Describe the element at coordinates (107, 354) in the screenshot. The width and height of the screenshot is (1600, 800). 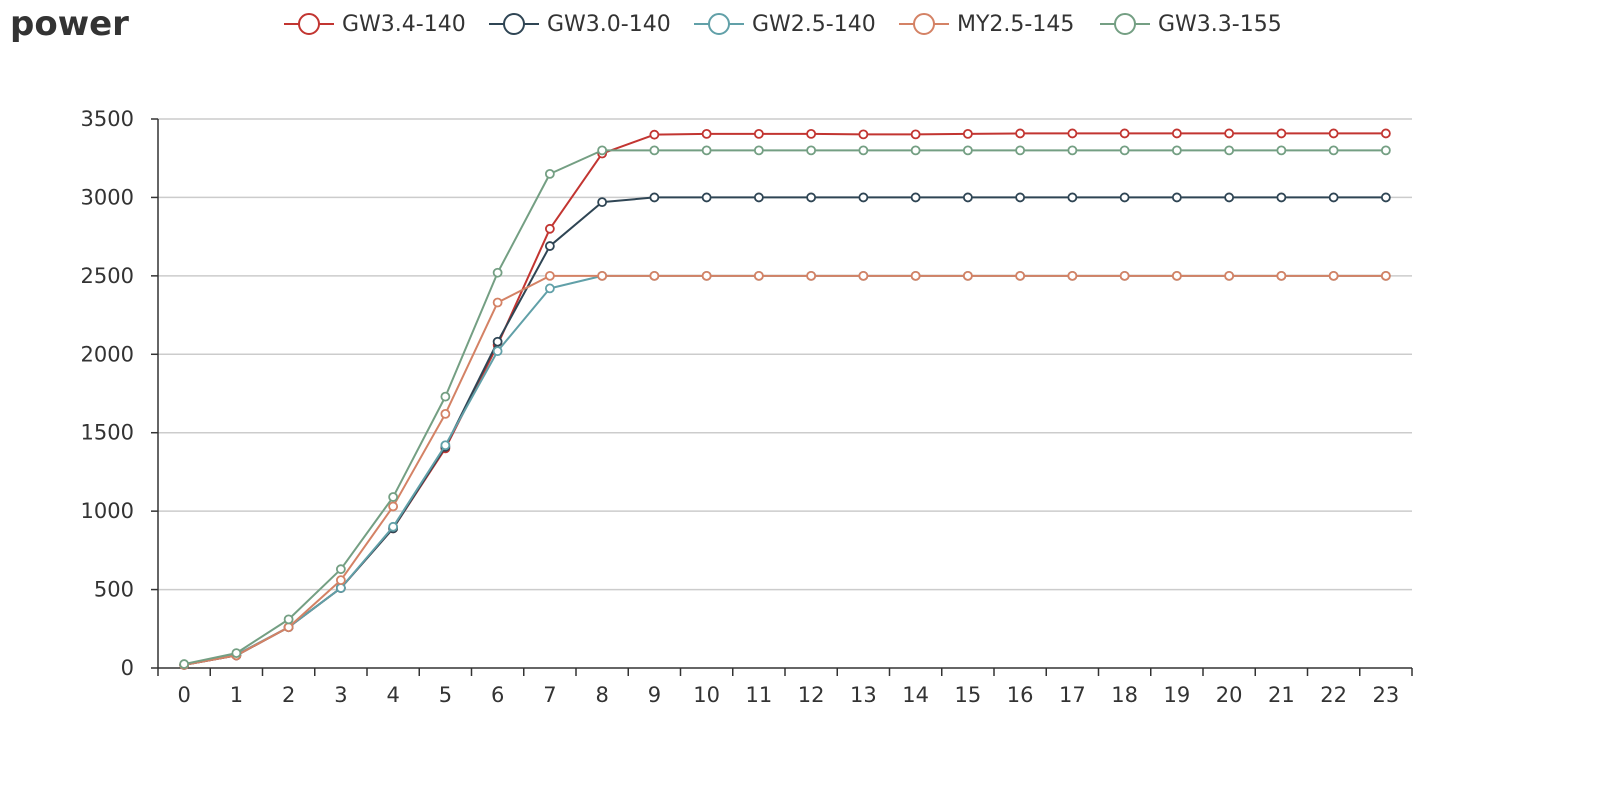
I see `y-tick-label: 2000` at that location.